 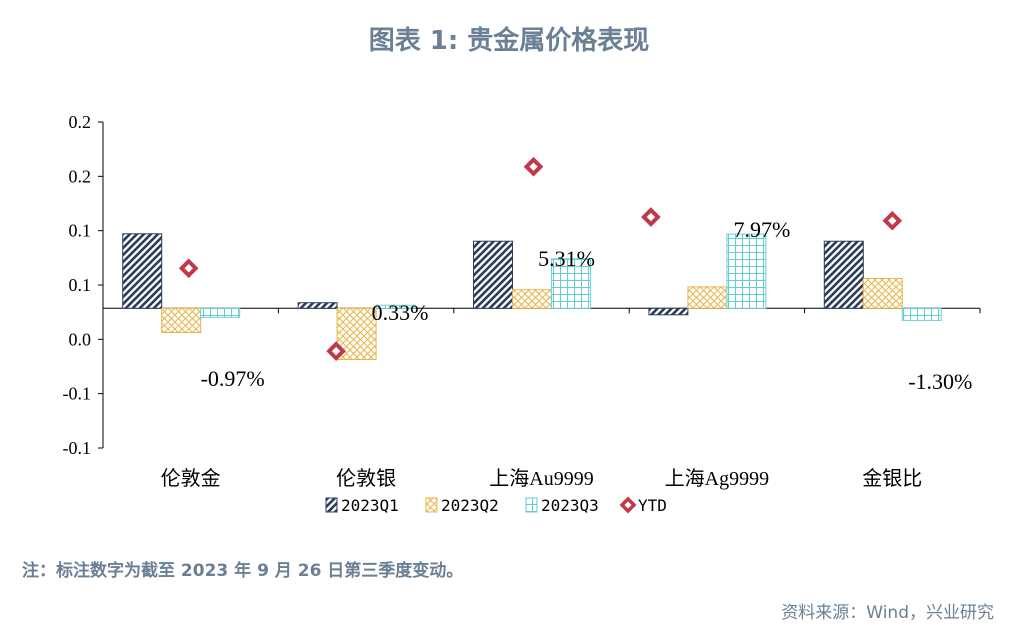 I want to click on source-note: 资料来源：Wind，兴业研究, so click(x=887, y=613).